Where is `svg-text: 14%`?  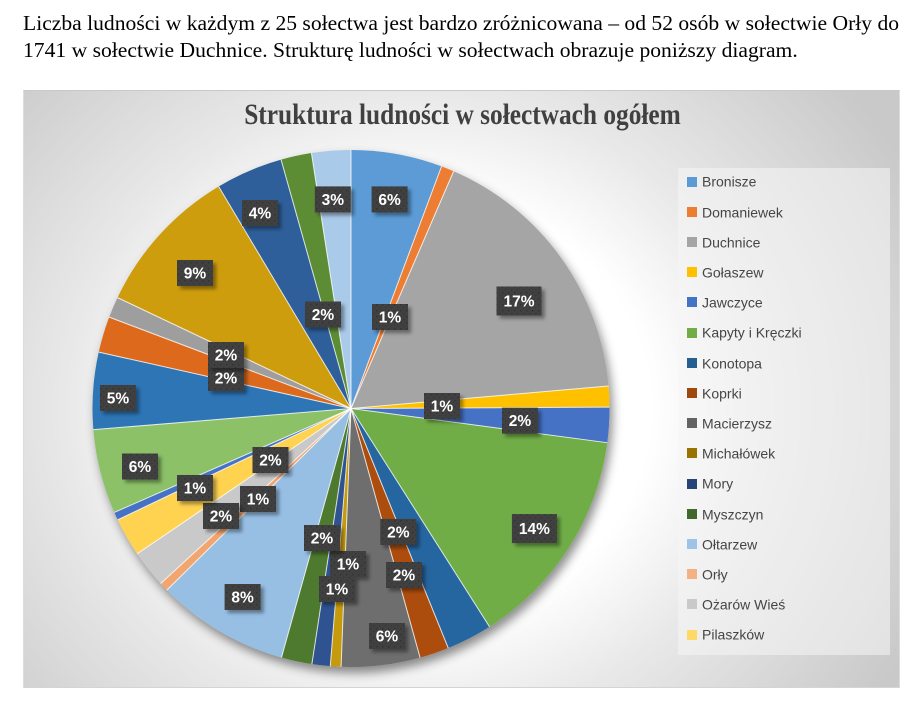
svg-text: 14% is located at coordinates (534, 529).